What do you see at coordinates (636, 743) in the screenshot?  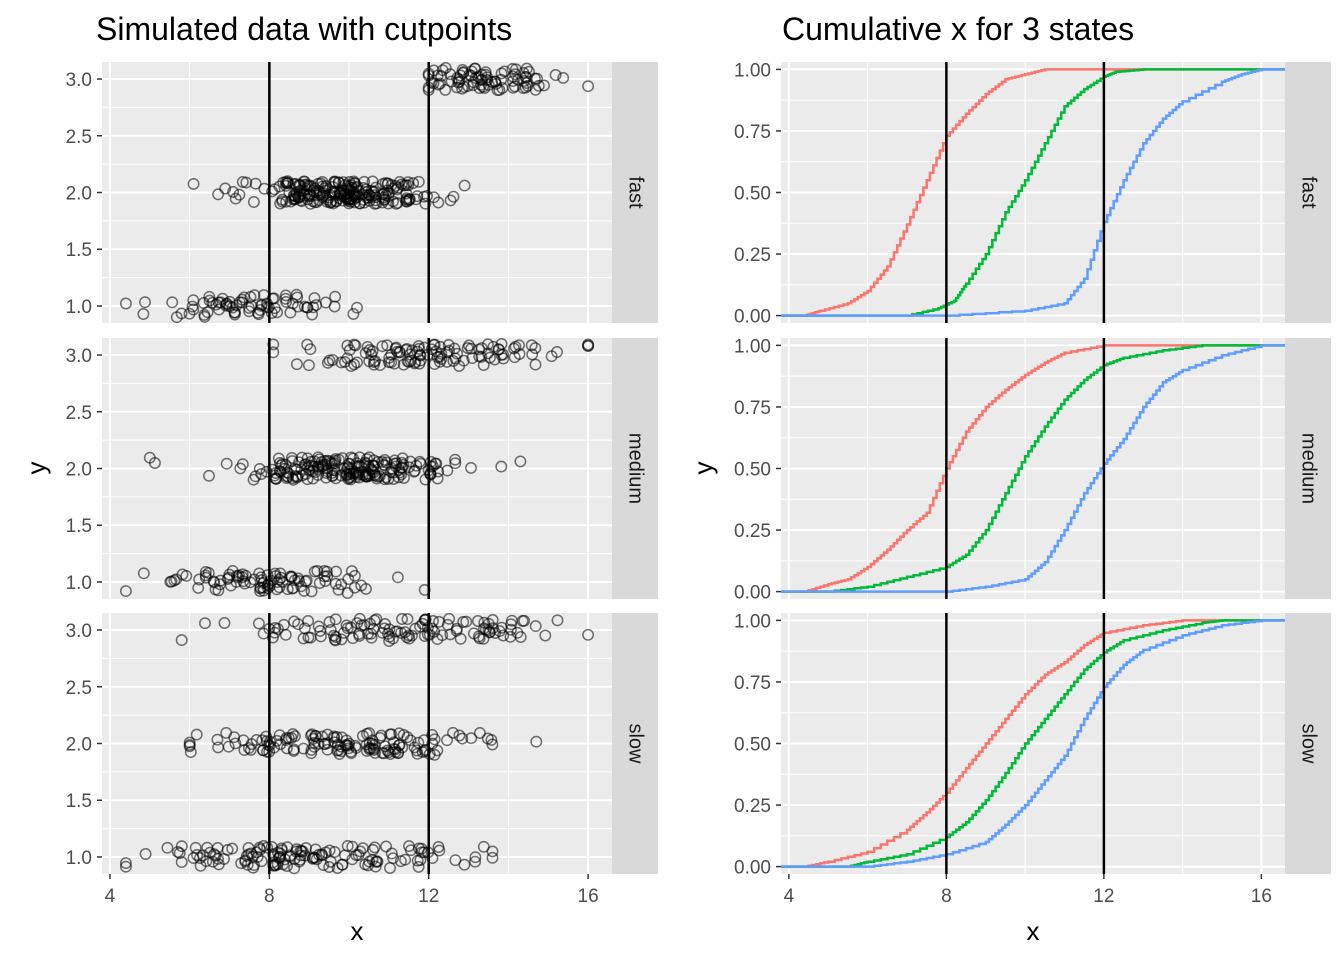 I see `facet-strip-label: slow` at bounding box center [636, 743].